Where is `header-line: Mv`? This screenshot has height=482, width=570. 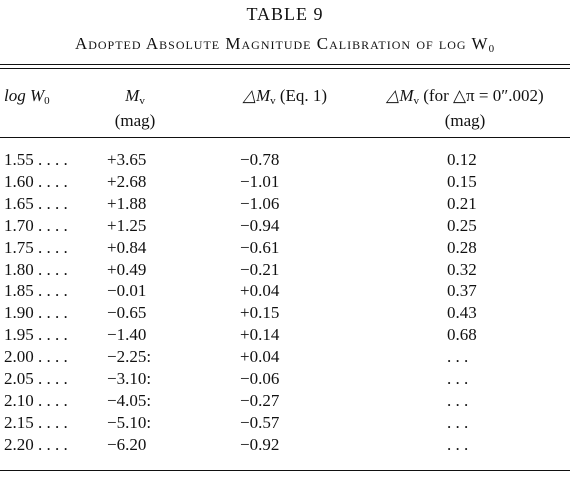
header-line: Mv is located at coordinates (135, 98).